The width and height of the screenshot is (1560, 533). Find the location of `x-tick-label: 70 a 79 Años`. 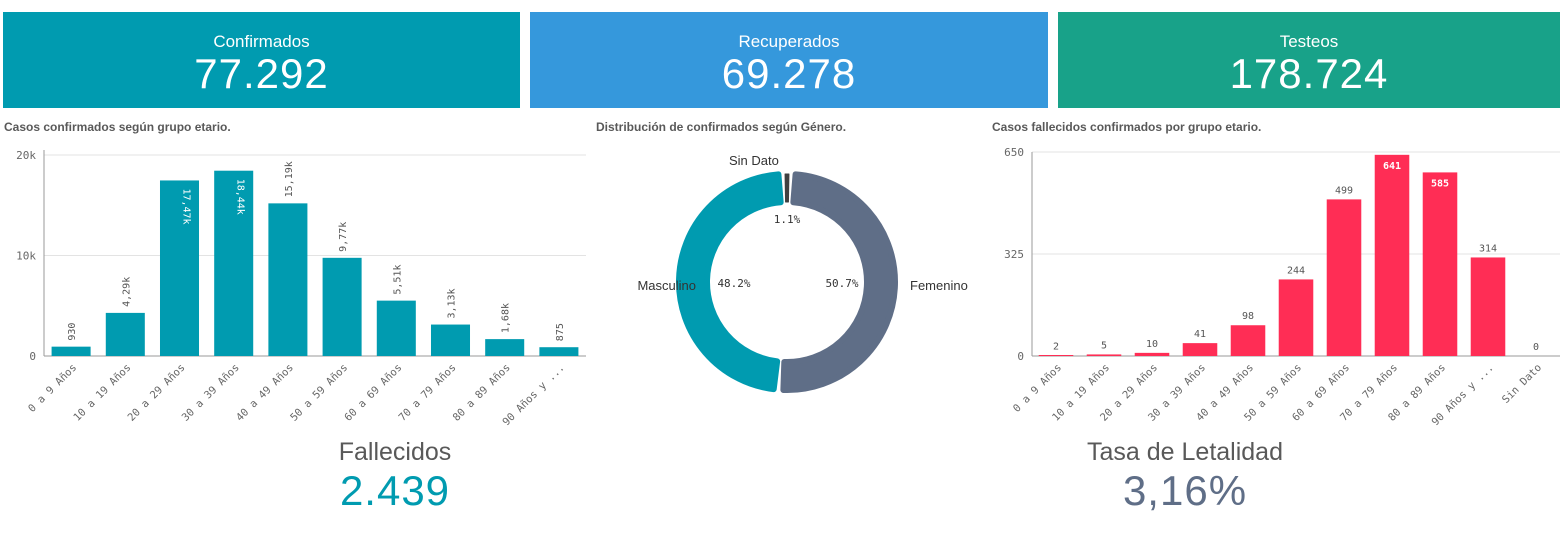

x-tick-label: 70 a 79 Años is located at coordinates (427, 393).